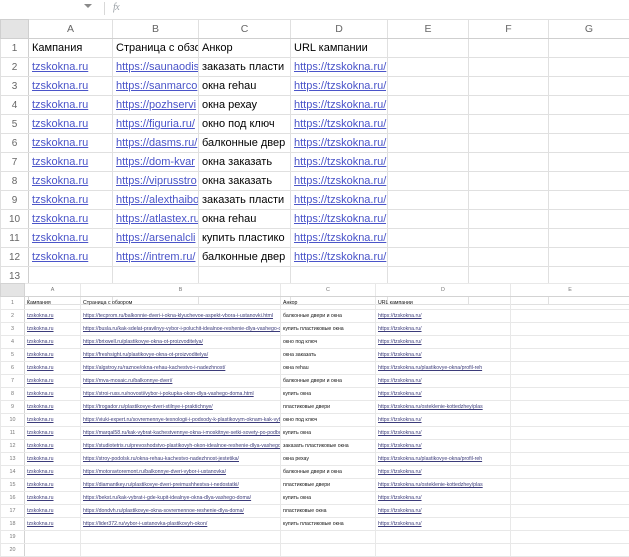 The width and height of the screenshot is (629, 557). What do you see at coordinates (328, 394) in the screenshot?
I see `bcell-c8: купить окна` at bounding box center [328, 394].